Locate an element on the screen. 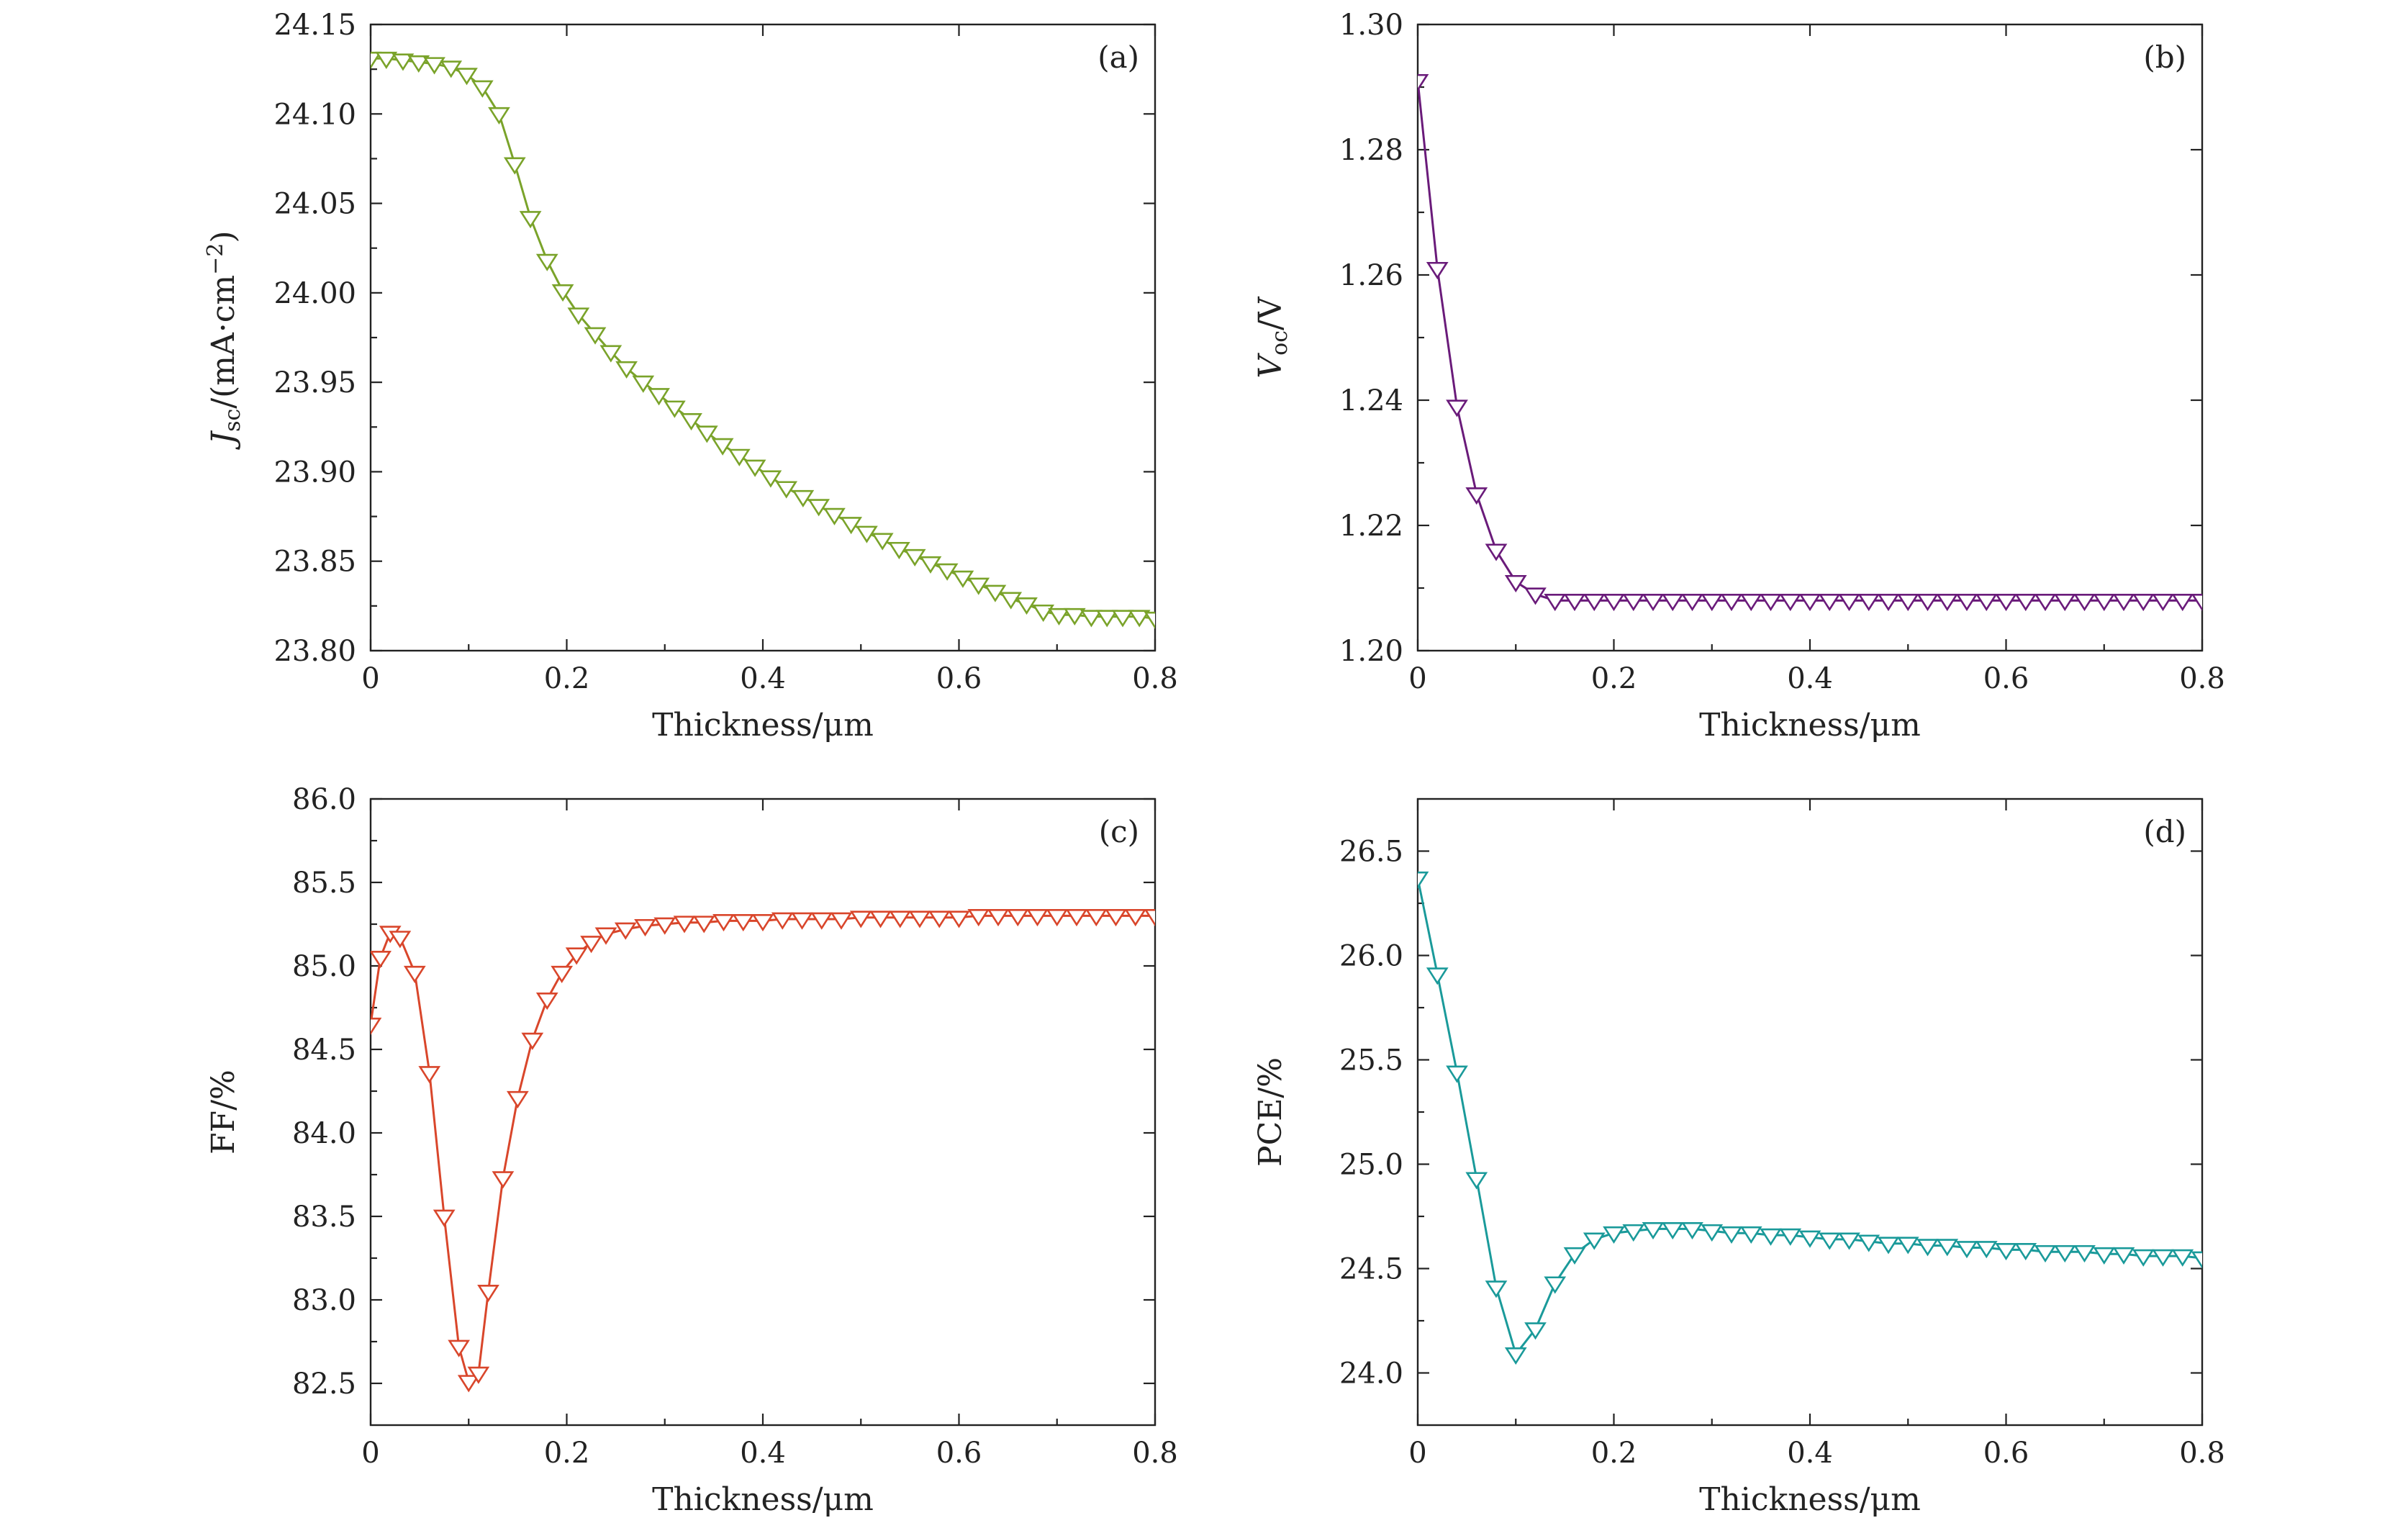 The width and height of the screenshot is (2408, 1523). x-tick-label-b: 0.6 is located at coordinates (2006, 679).